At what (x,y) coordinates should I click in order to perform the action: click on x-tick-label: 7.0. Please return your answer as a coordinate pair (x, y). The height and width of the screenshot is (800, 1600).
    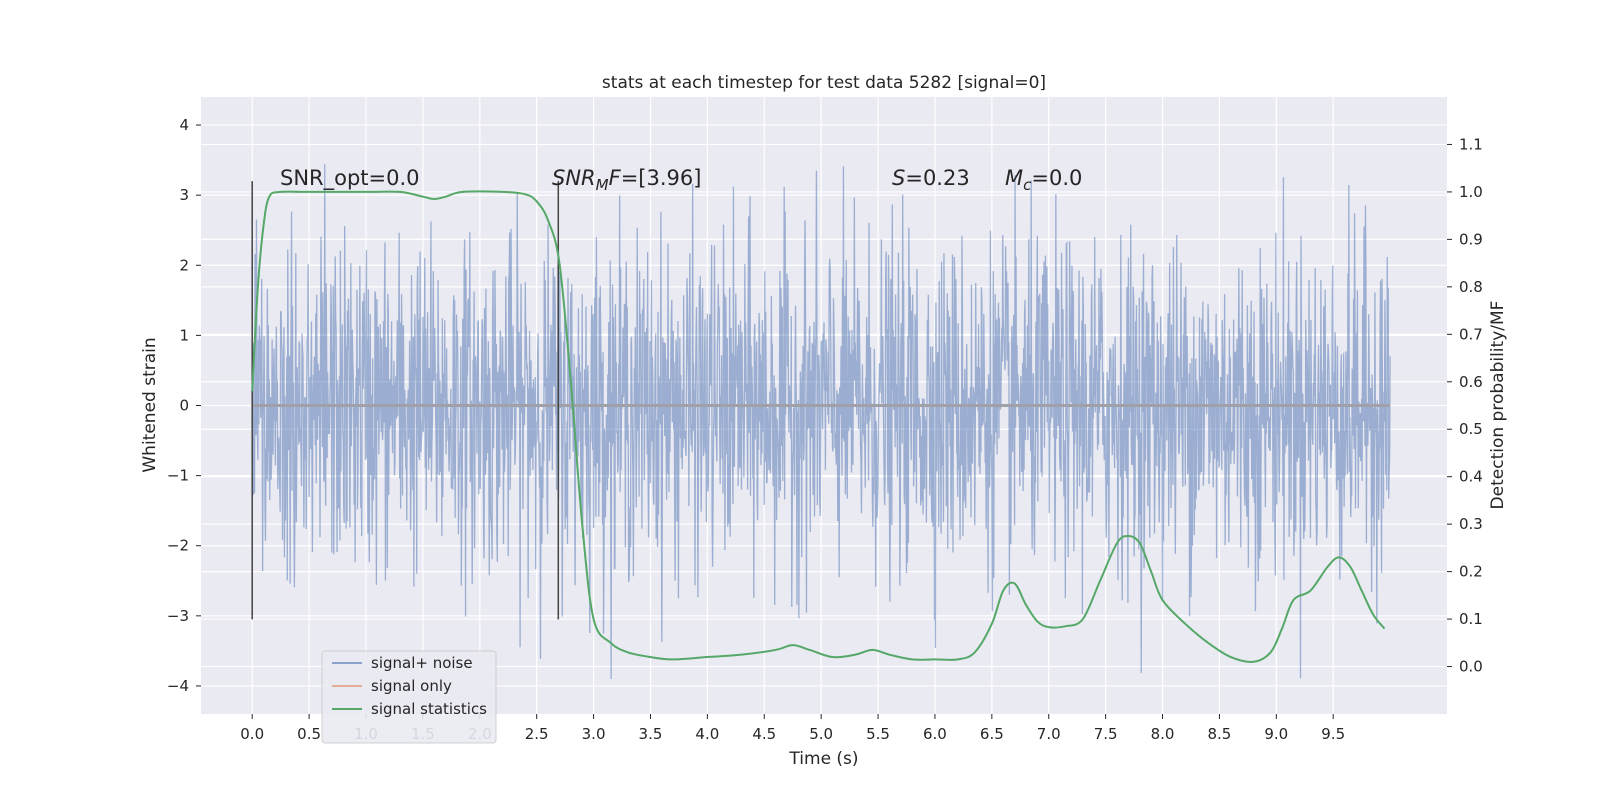
    Looking at the image, I should click on (1049, 734).